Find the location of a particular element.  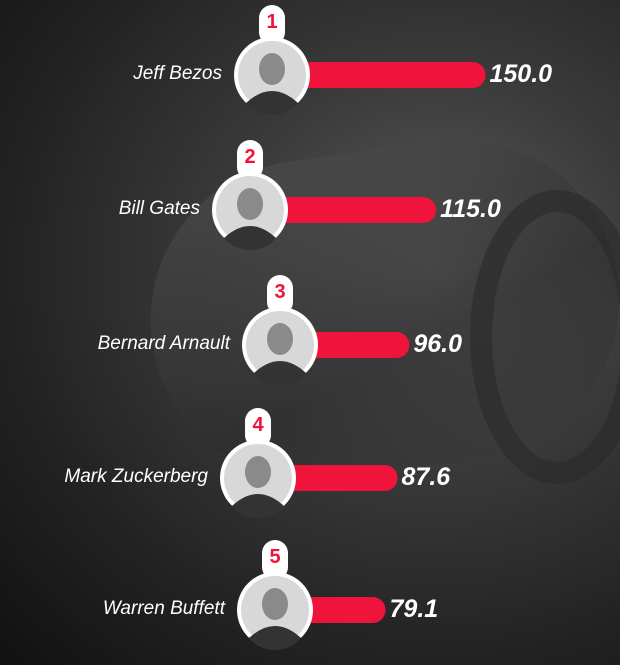

person-name: Warren Buffett is located at coordinates (163, 608).